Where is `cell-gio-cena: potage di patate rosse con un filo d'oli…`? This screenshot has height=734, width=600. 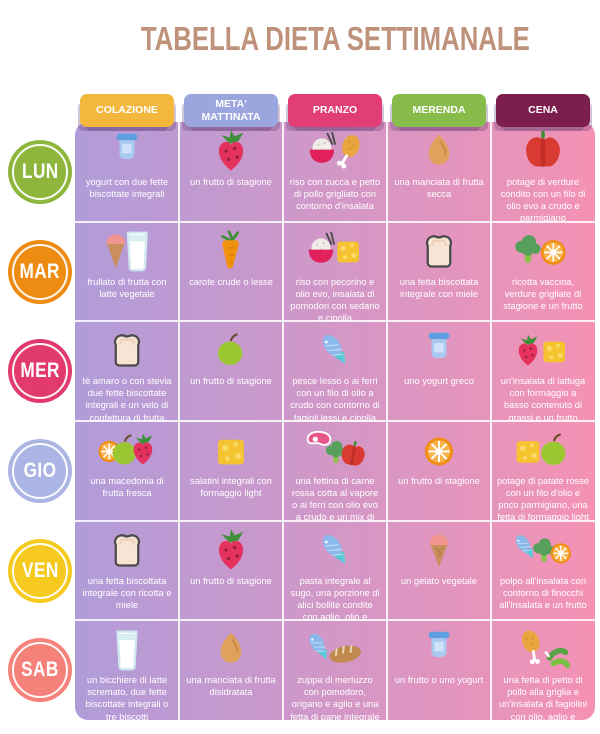 cell-gio-cena: potage di patate rosse con un filo d'oli… is located at coordinates (543, 471).